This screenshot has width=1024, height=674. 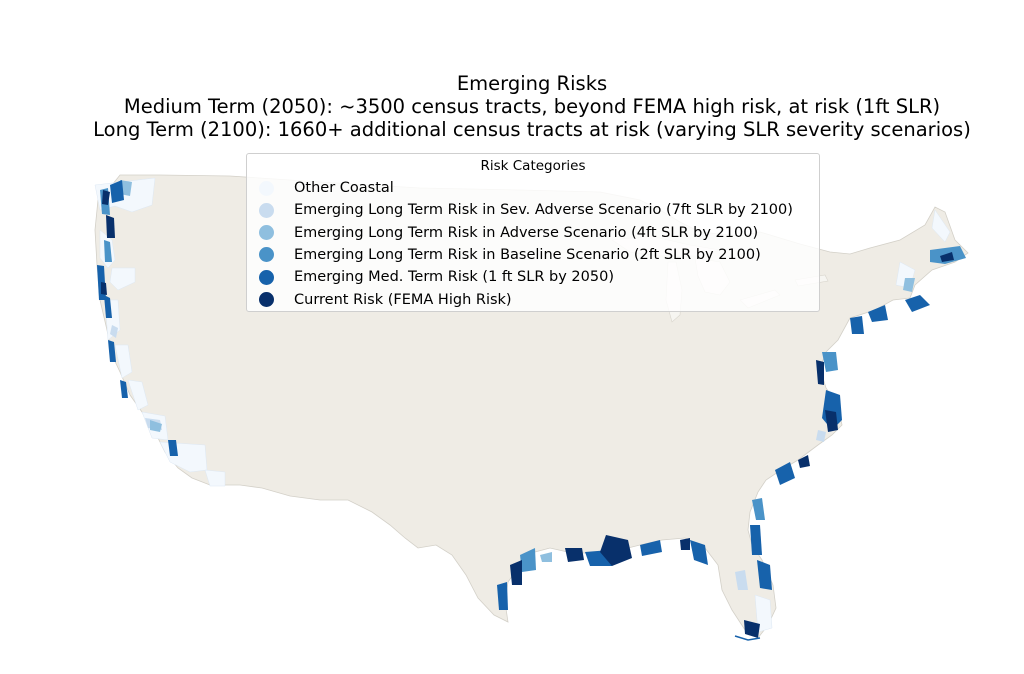 What do you see at coordinates (532, 83) in the screenshot?
I see `map-title: Emerging Risks` at bounding box center [532, 83].